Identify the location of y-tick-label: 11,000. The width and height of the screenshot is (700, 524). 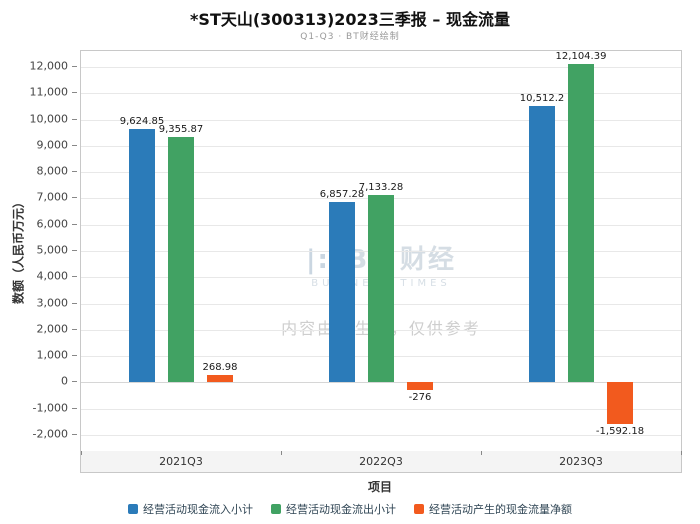
(49, 92).